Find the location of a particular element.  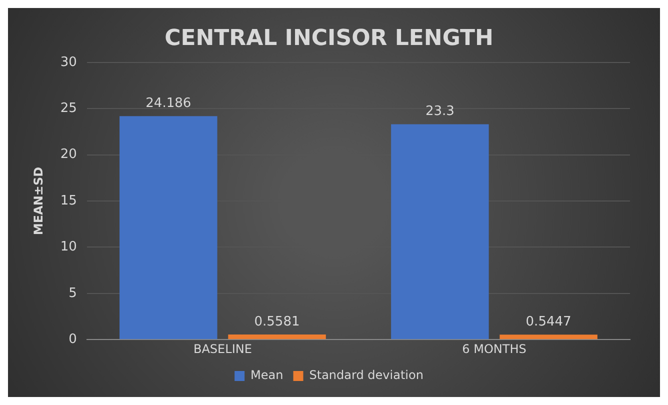

y-tick-label: 10 is located at coordinates (68, 247).